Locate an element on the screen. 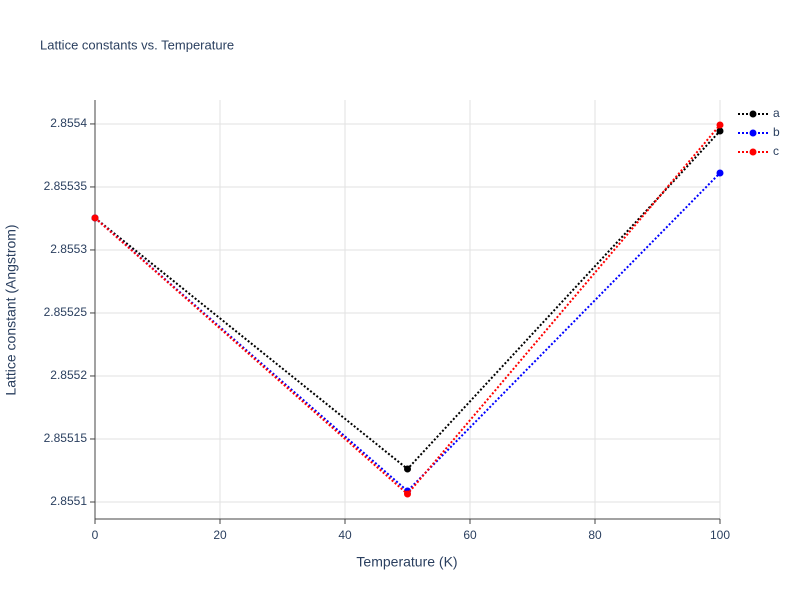  legend-label: b is located at coordinates (776, 132).